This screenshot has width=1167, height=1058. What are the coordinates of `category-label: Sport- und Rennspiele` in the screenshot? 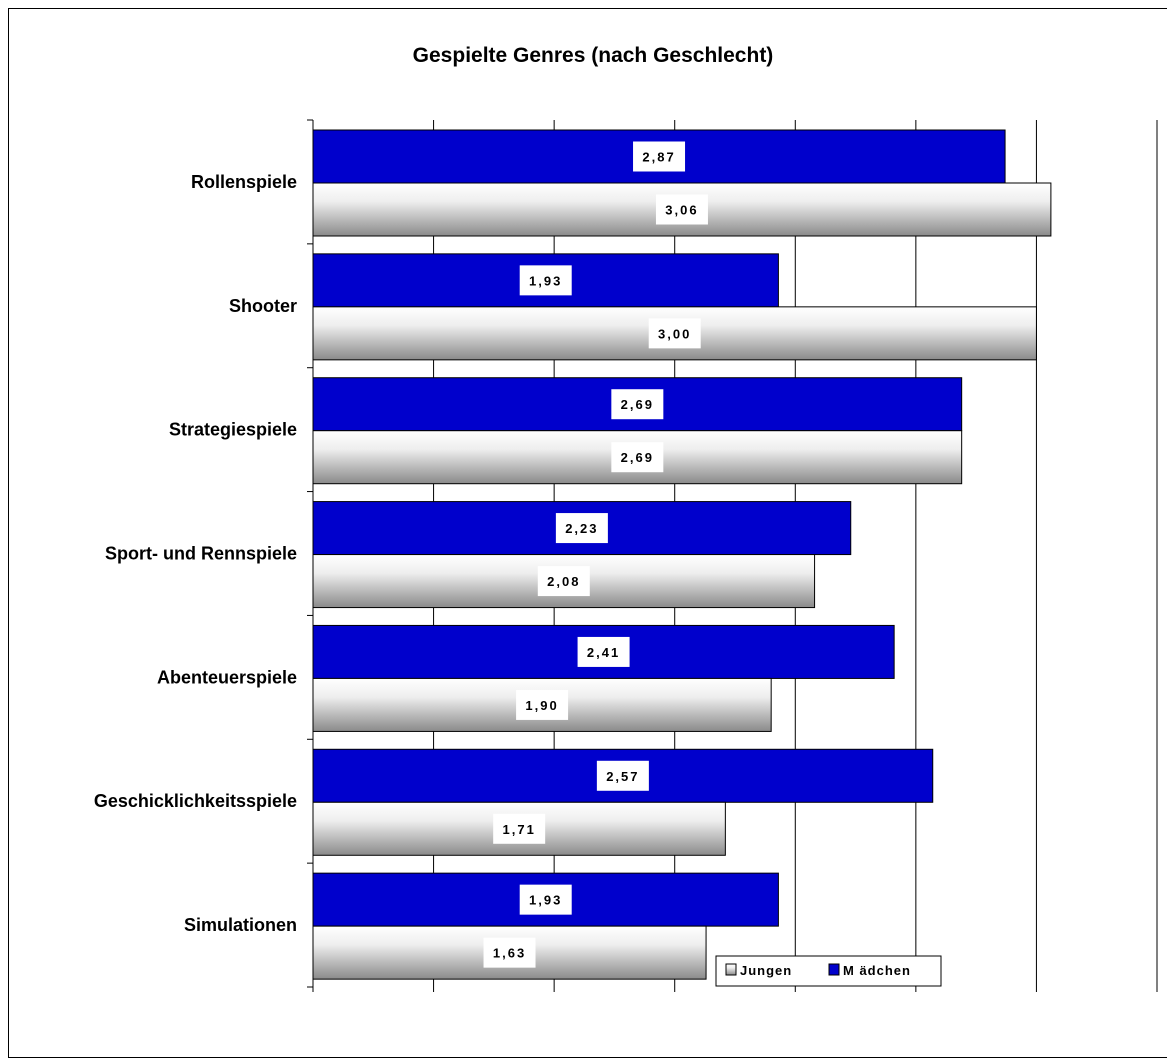 It's located at (201, 554).